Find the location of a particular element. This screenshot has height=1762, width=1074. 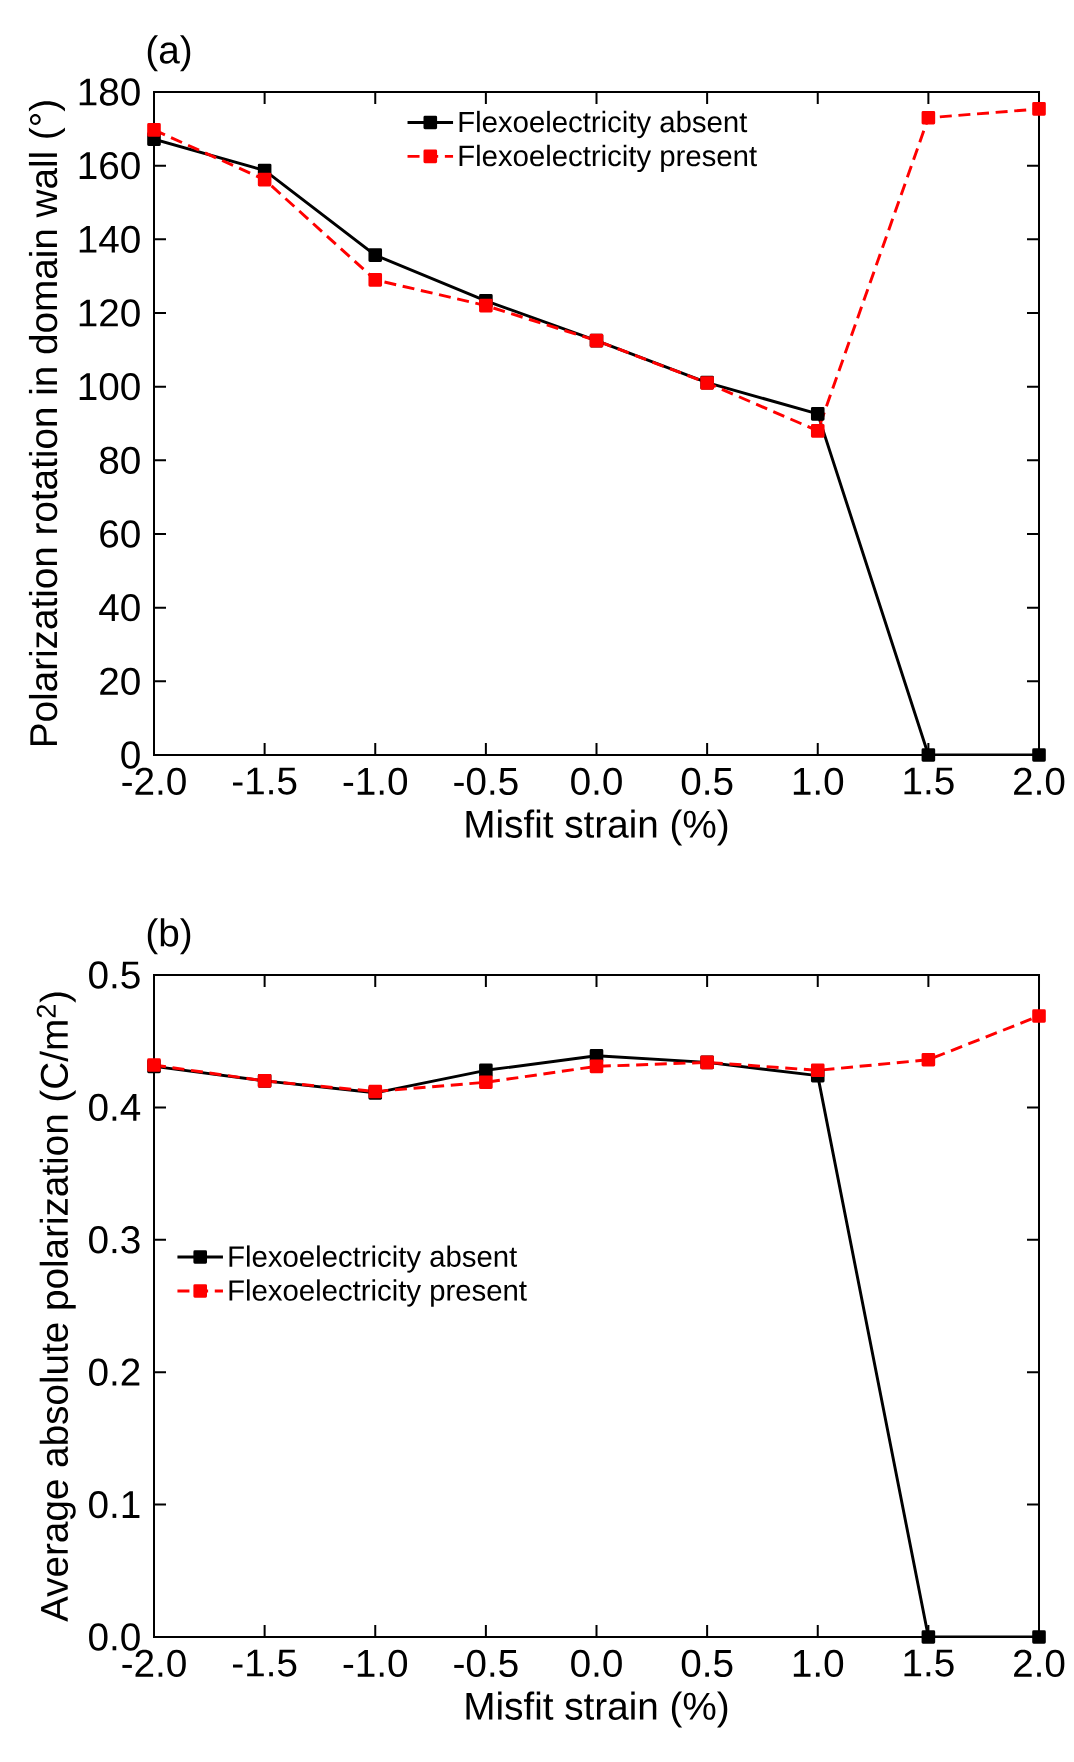

y-tick-label: 160 is located at coordinates (109, 165).